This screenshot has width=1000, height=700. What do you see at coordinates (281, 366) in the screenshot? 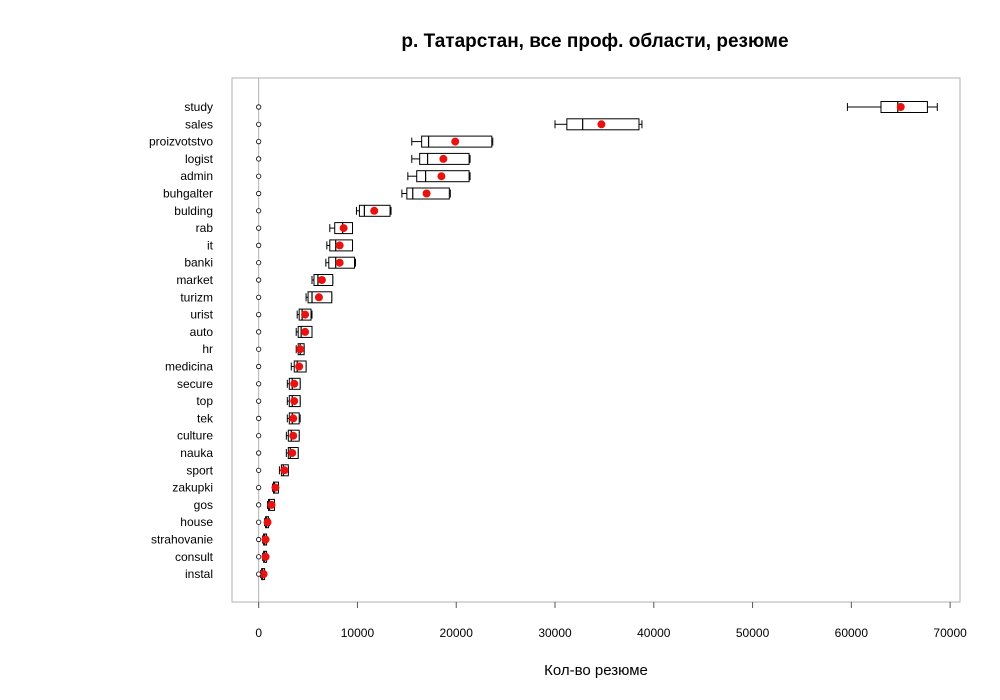
I see `box-medicina` at bounding box center [281, 366].